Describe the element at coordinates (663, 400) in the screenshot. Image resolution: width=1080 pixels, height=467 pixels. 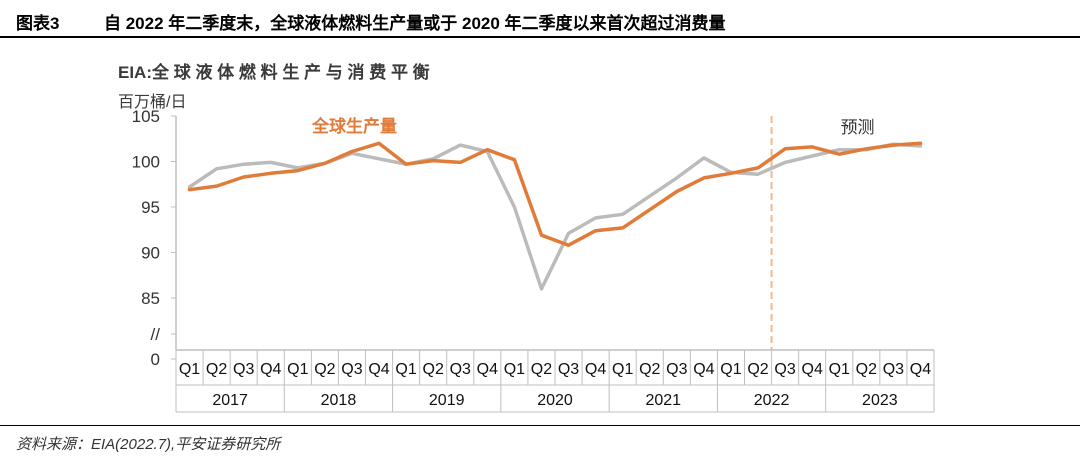
I see `year-label: 2021` at that location.